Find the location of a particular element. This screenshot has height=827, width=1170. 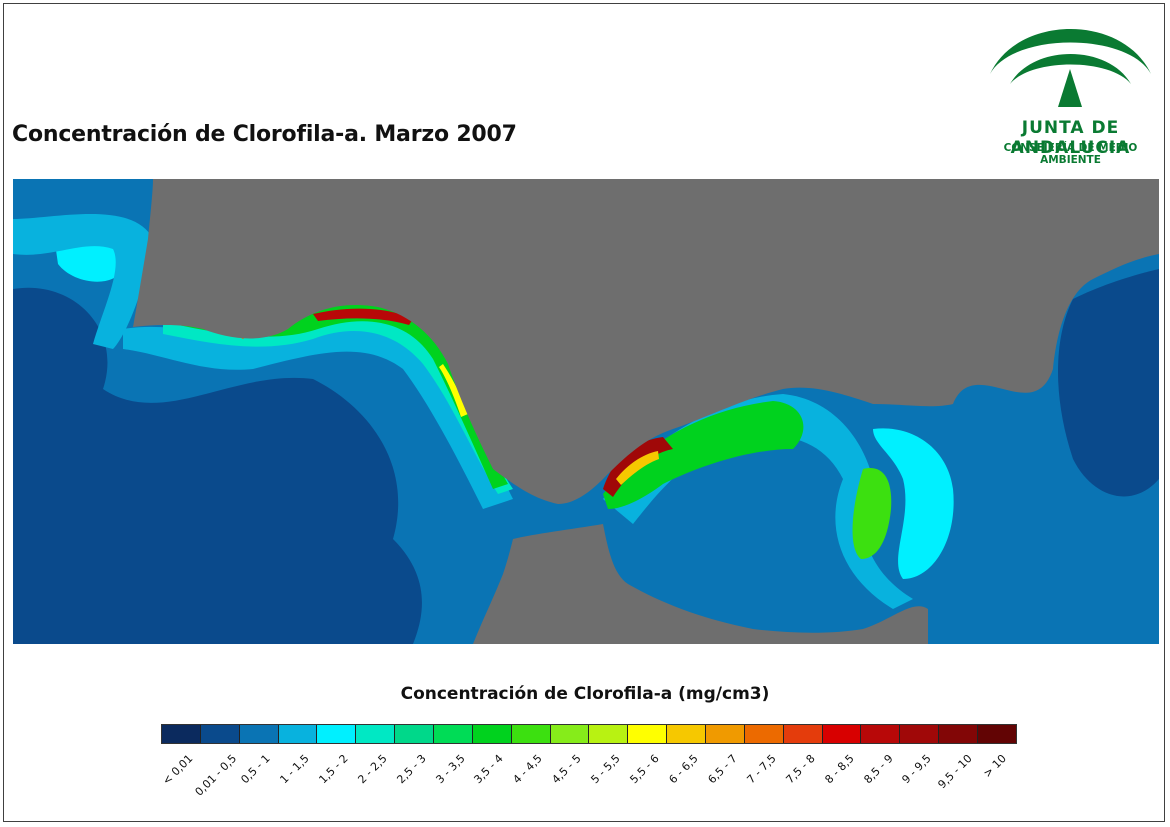

east-cyan-ring is located at coordinates (913, 503).